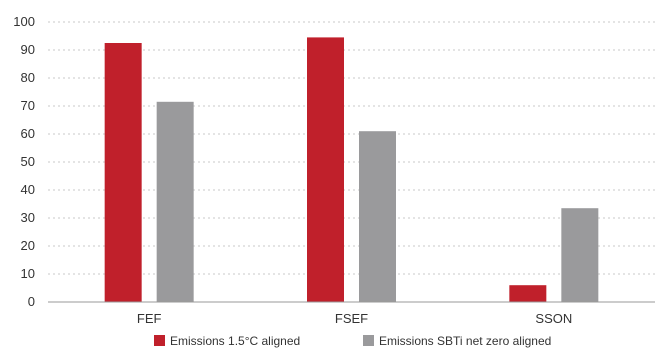  What do you see at coordinates (149, 318) in the screenshot?
I see `x-category-label: FEF` at bounding box center [149, 318].